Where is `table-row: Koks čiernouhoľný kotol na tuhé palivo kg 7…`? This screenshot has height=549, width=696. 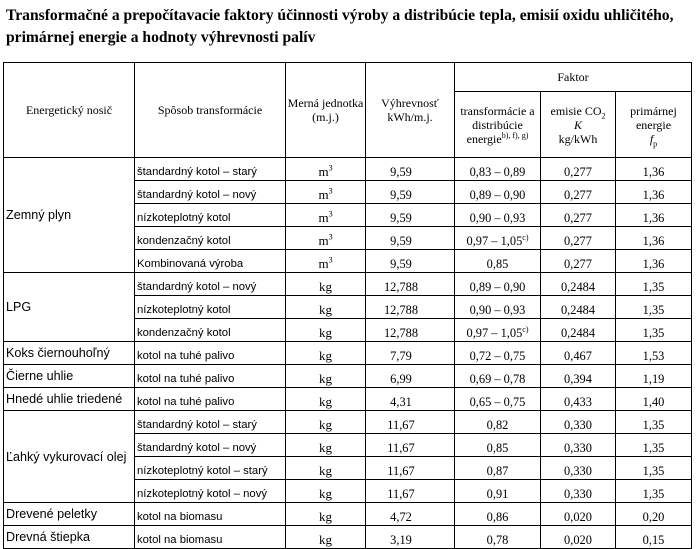 table-row: Koks čiernouhoľný kotol na tuhé palivo kg 7… is located at coordinates (347, 353).